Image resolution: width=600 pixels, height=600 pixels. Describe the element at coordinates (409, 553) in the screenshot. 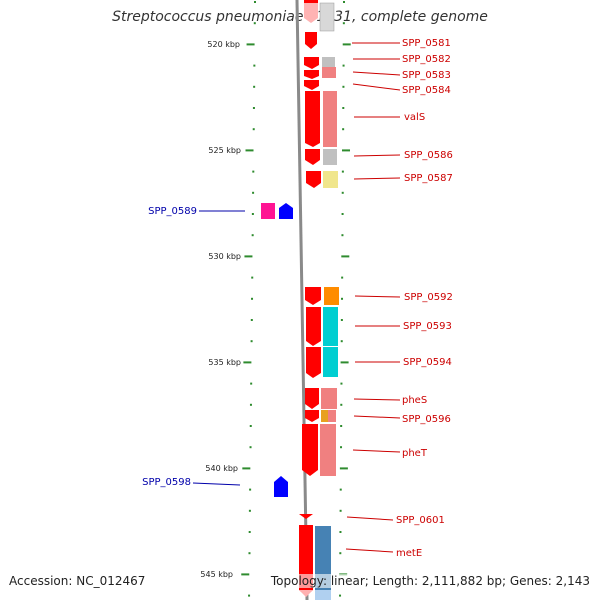

I see `gene-label-metE: metE` at that location.